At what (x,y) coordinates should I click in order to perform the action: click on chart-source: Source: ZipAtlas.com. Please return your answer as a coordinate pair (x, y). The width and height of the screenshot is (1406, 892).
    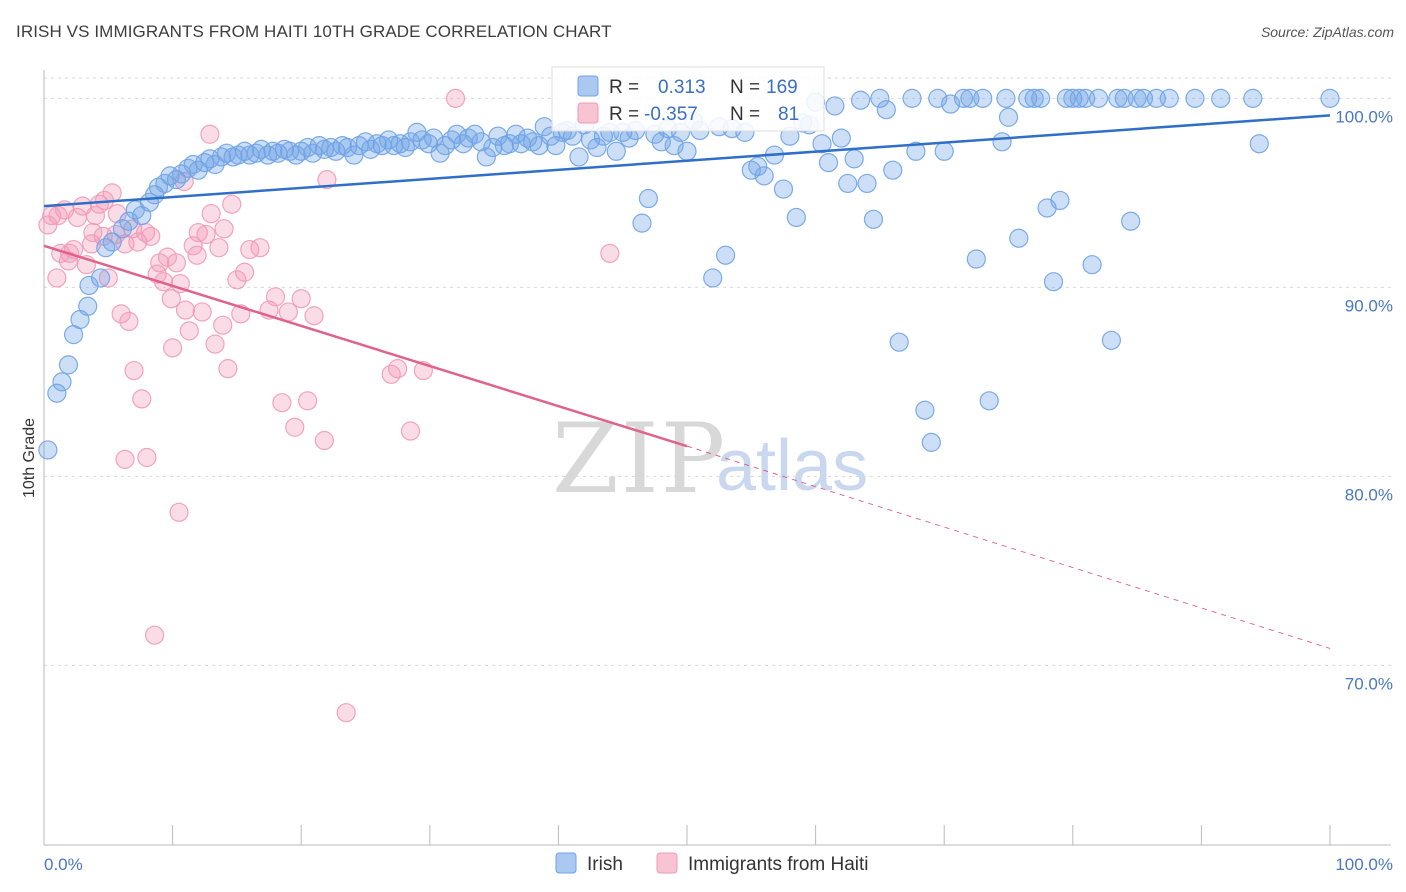
    Looking at the image, I should click on (1327, 32).